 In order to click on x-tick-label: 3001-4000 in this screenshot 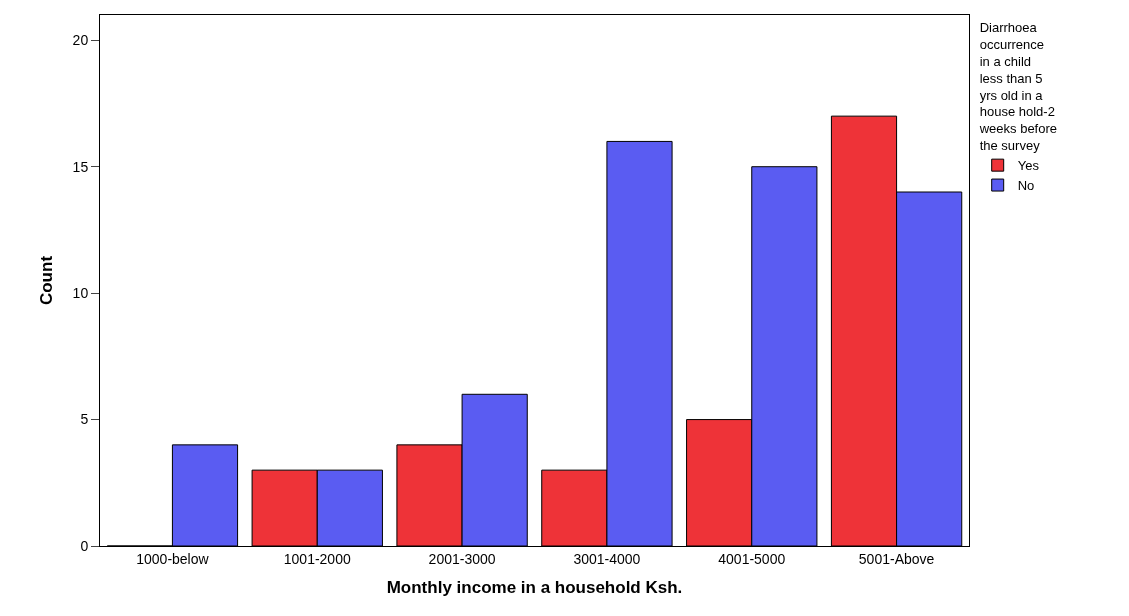, I will do `click(607, 558)`.